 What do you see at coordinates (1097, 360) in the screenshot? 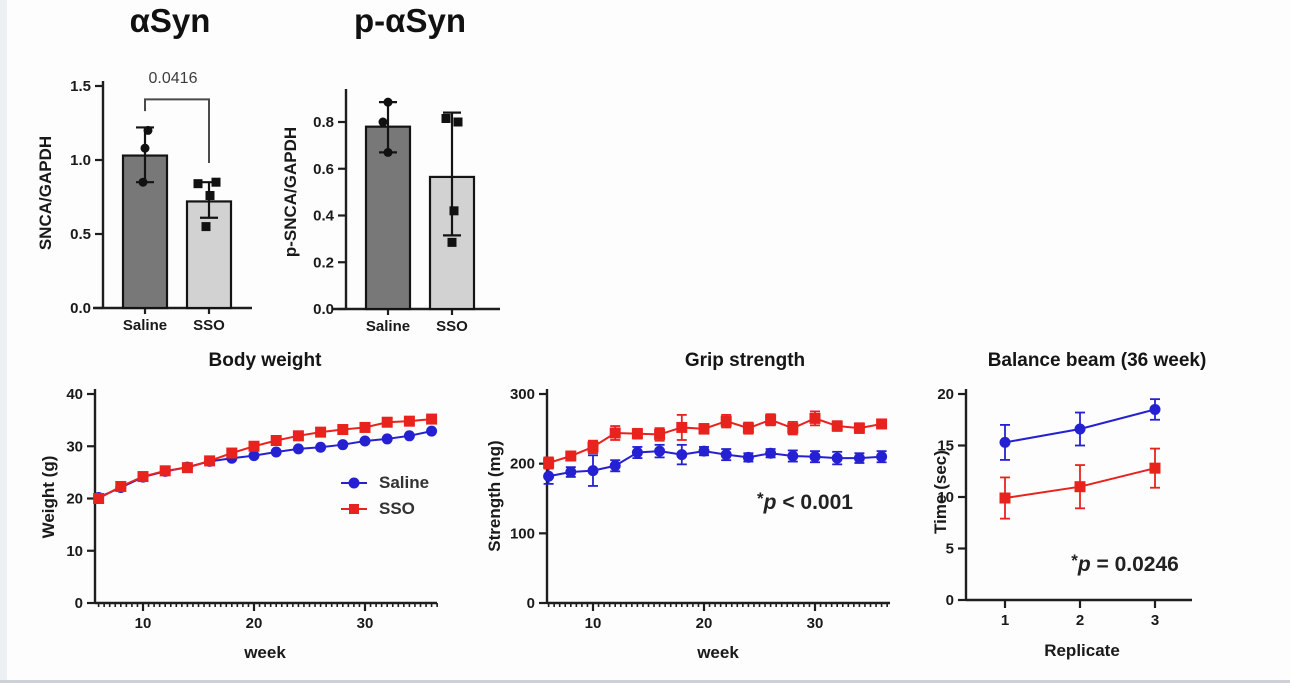
I see `balance-beam-title: Balance beam (36 week)` at bounding box center [1097, 360].